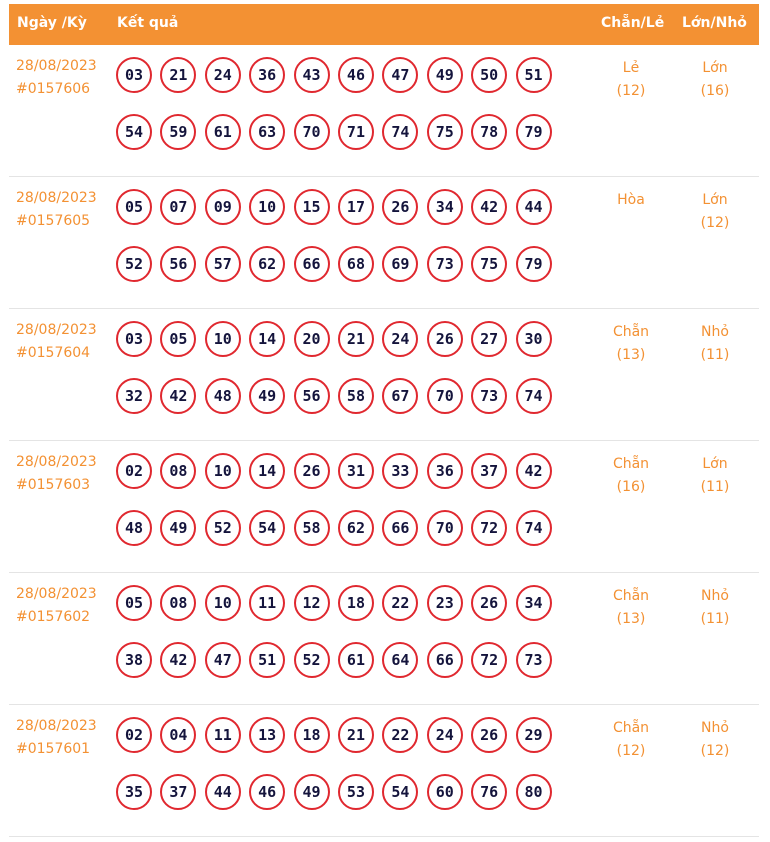  Describe the element at coordinates (53, 89) in the screenshot. I see `draw-number: #0157606` at that location.